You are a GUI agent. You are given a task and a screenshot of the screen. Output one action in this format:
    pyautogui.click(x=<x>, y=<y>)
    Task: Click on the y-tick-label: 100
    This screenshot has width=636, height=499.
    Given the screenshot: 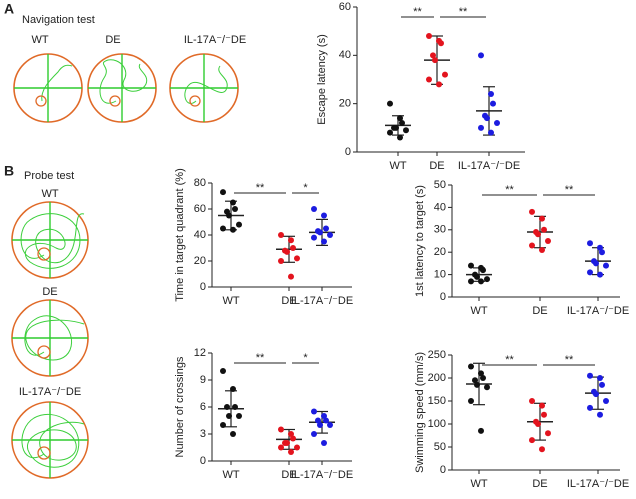 What is the action you would take?
    pyautogui.click(x=437, y=424)
    